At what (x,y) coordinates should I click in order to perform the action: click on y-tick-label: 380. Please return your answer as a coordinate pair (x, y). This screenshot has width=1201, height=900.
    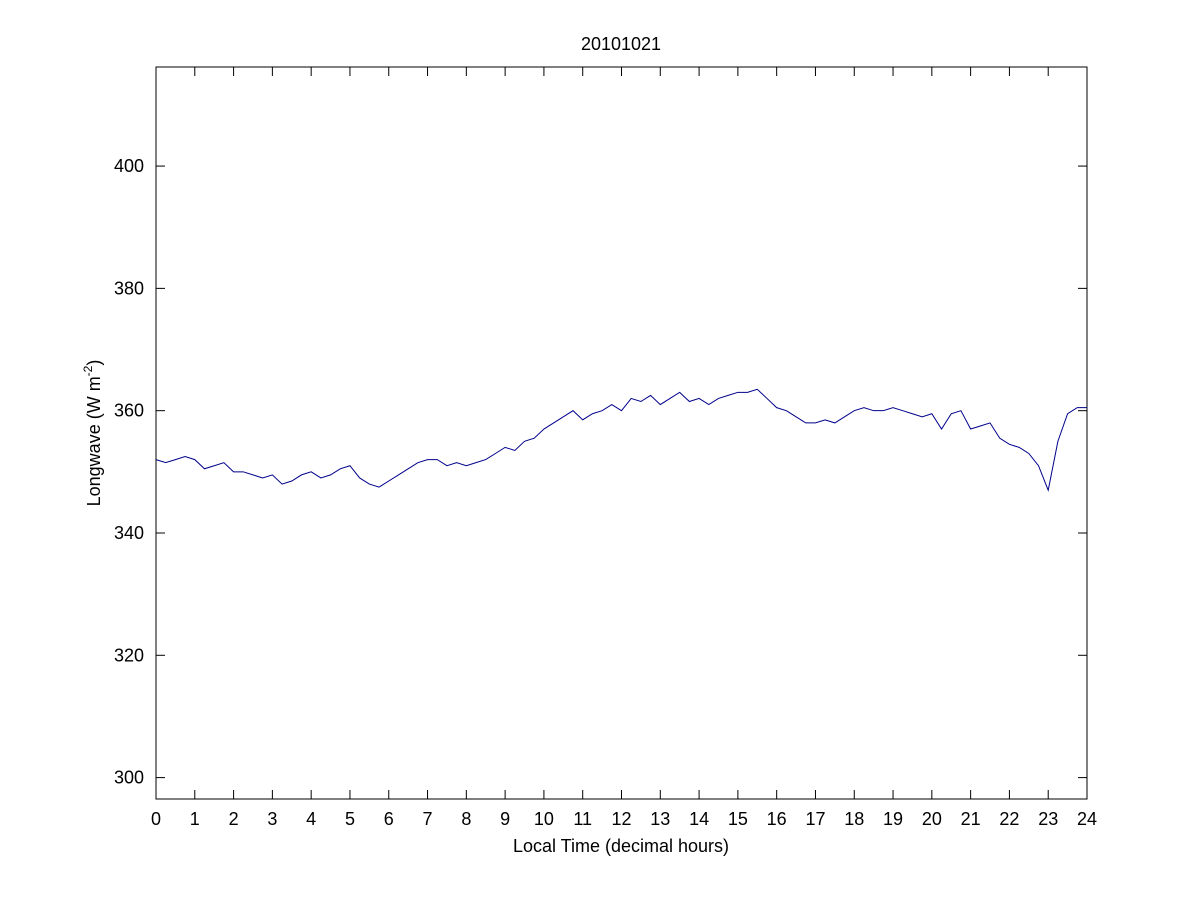
    Looking at the image, I should click on (129, 288).